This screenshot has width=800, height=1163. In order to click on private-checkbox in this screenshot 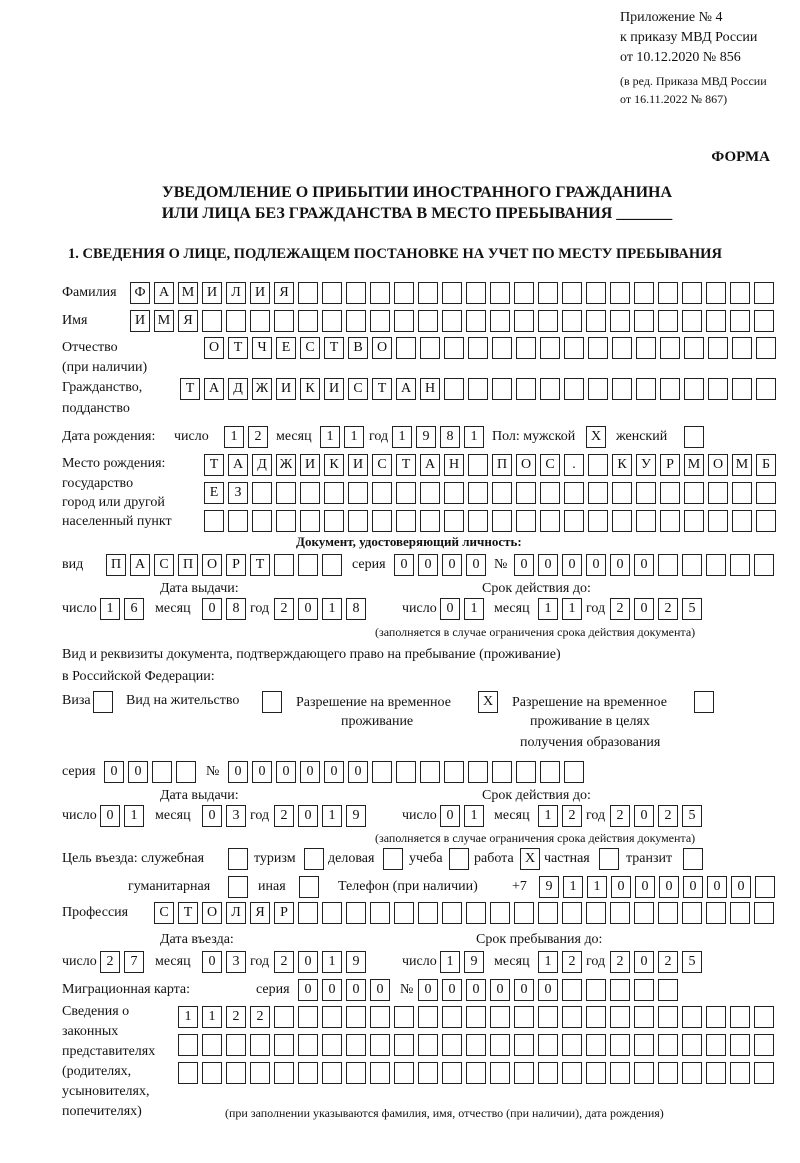, I will do `click(611, 859)`.